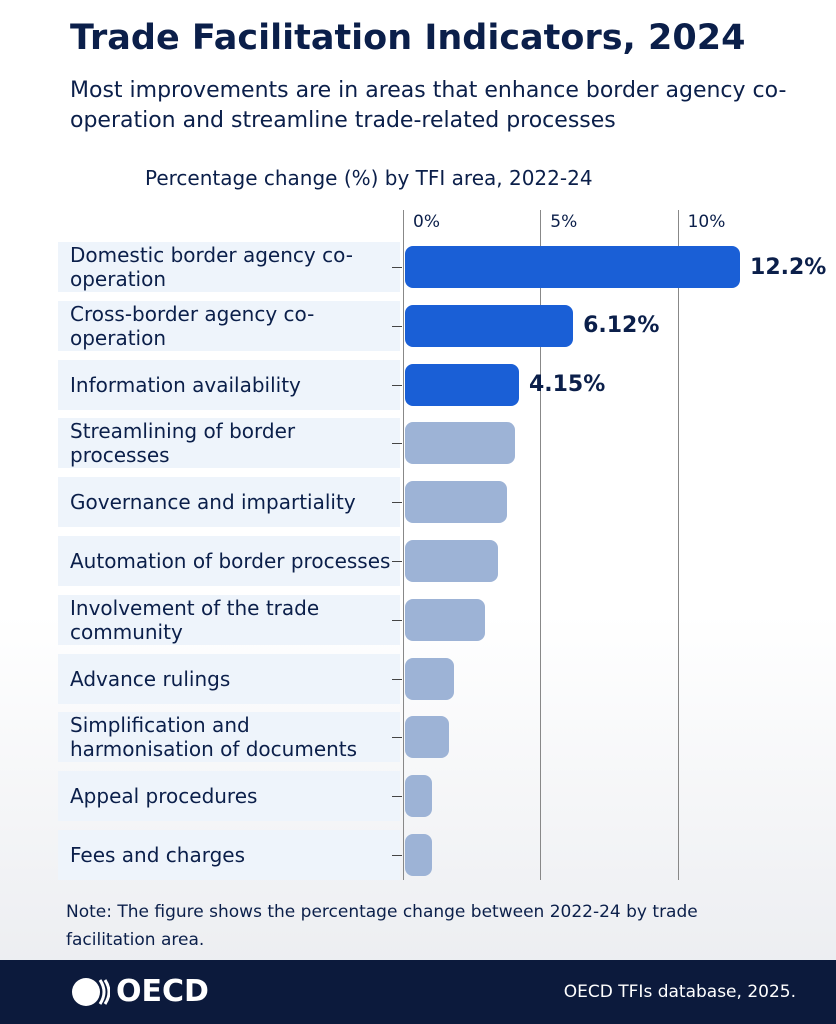 The height and width of the screenshot is (1024, 836). I want to click on category-label: Appeal procedures, so click(164, 796).